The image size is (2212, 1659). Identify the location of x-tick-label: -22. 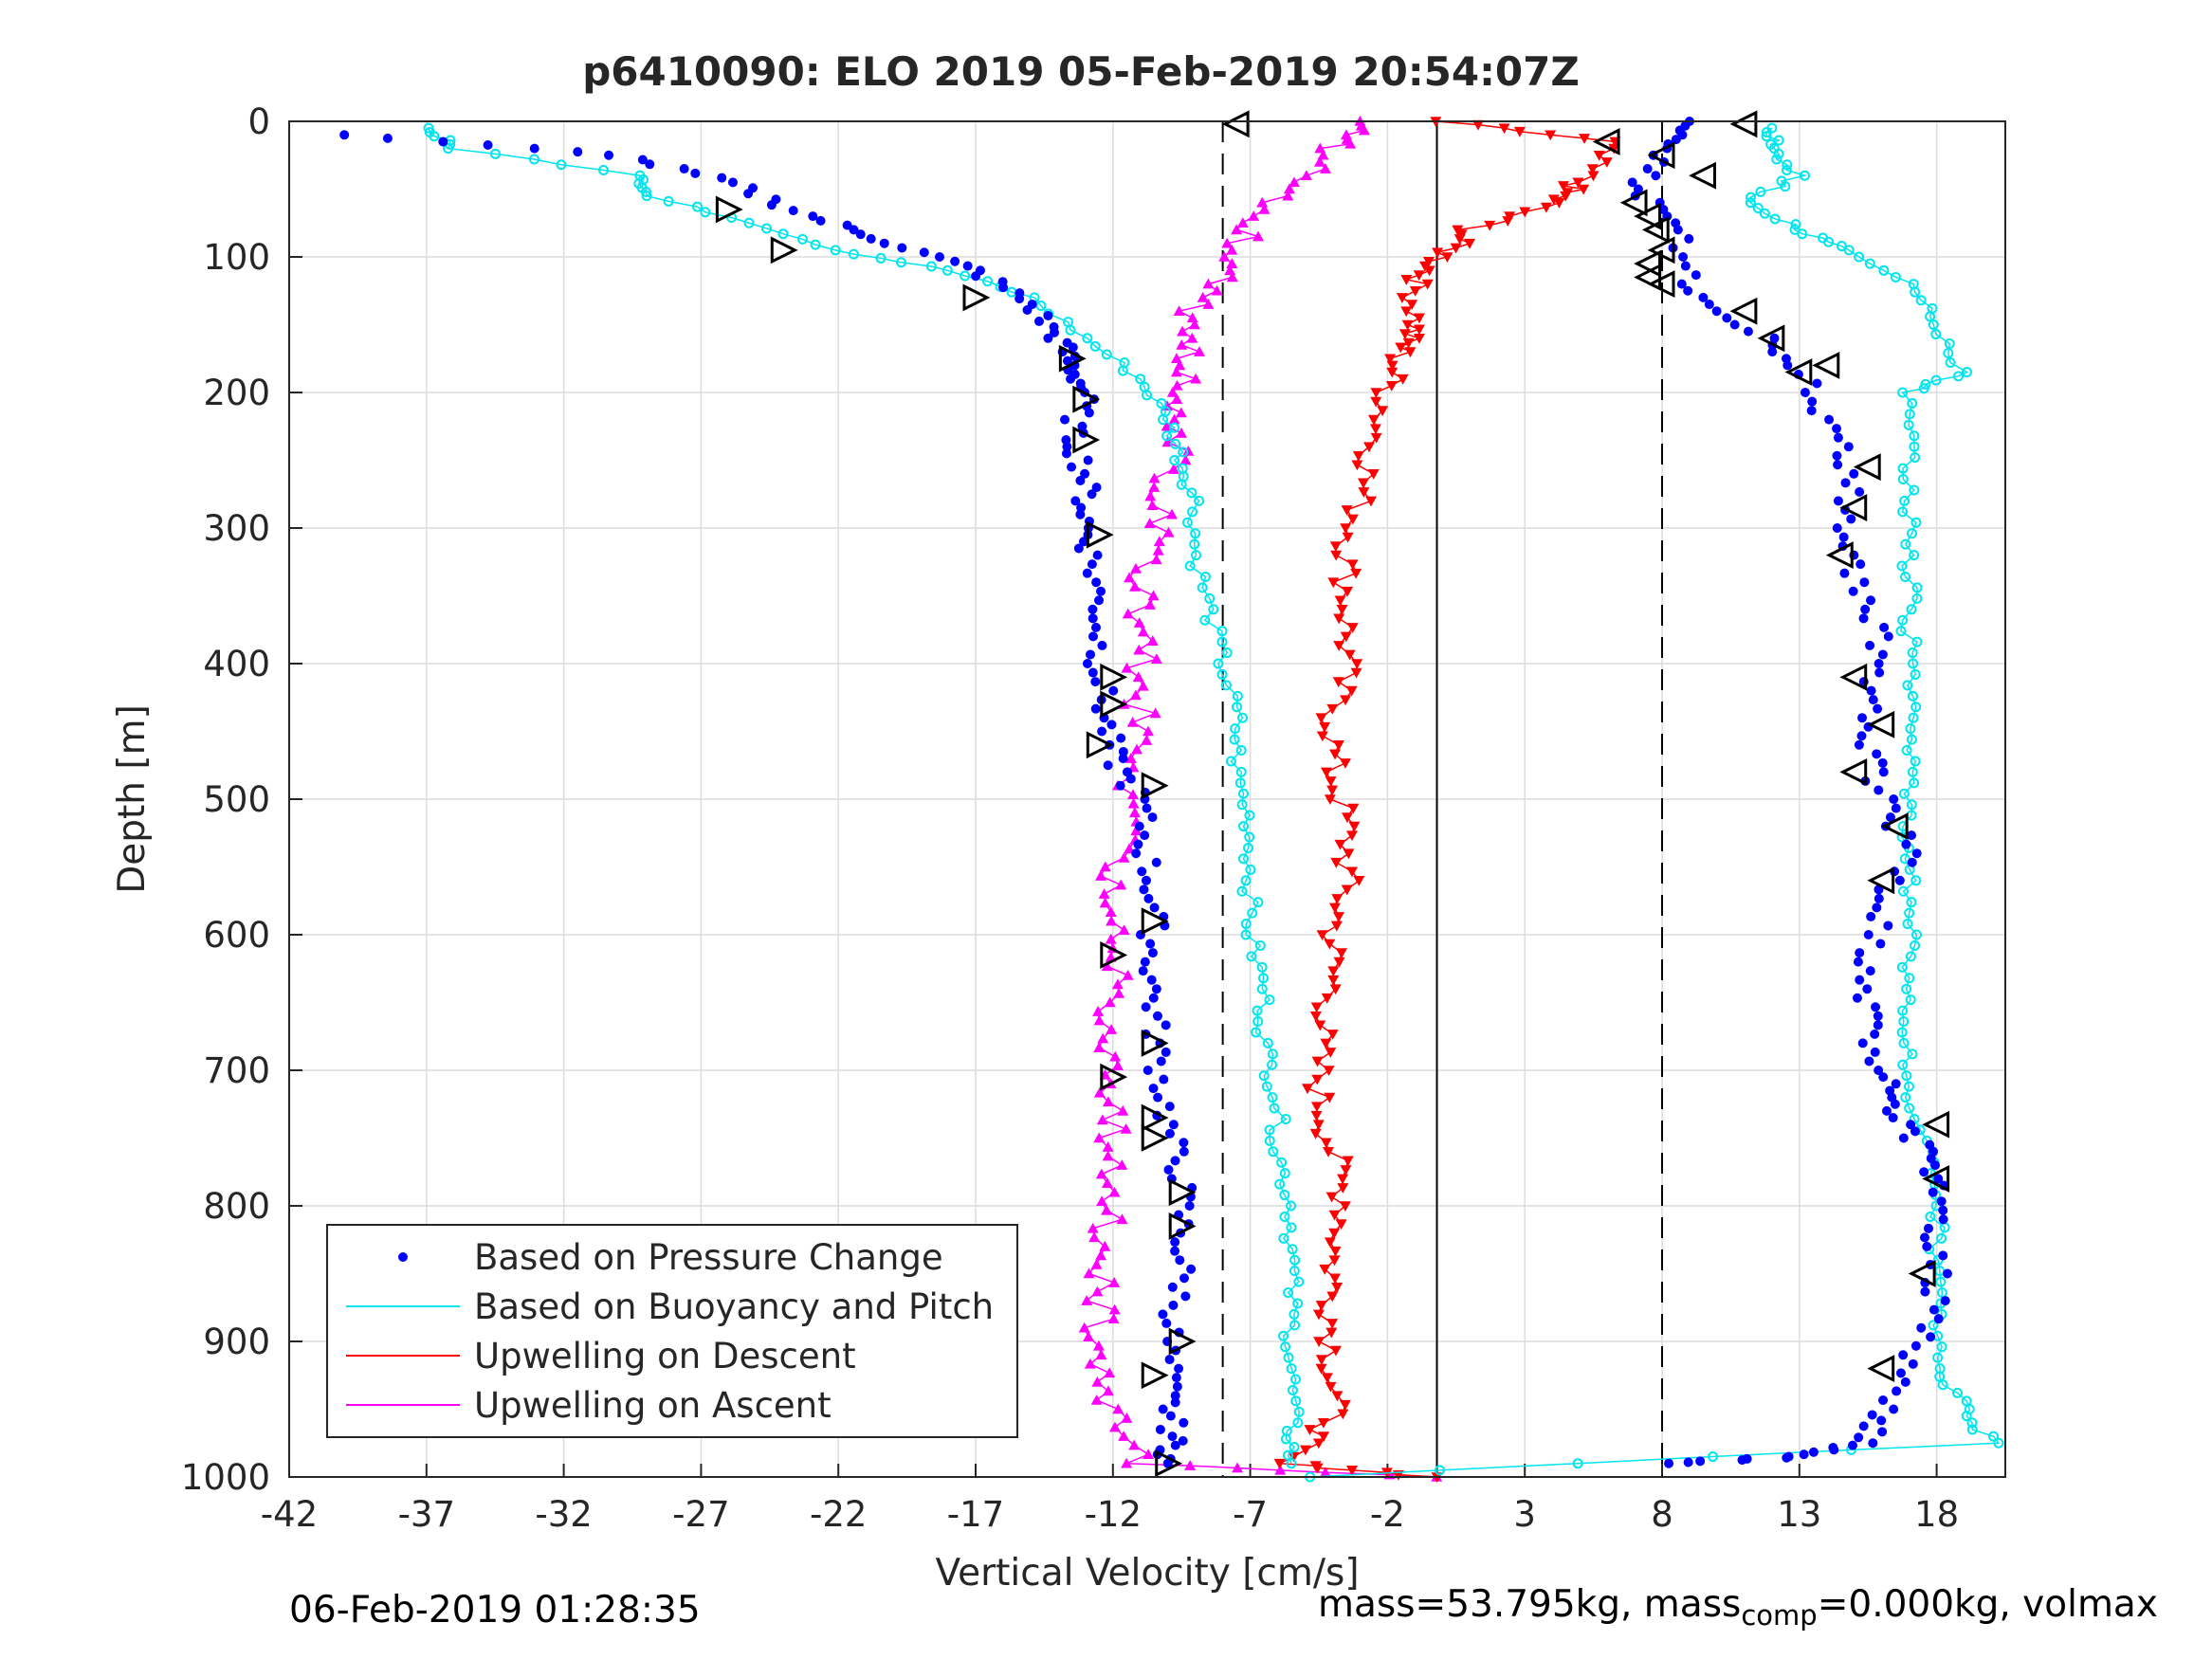
(838, 1514).